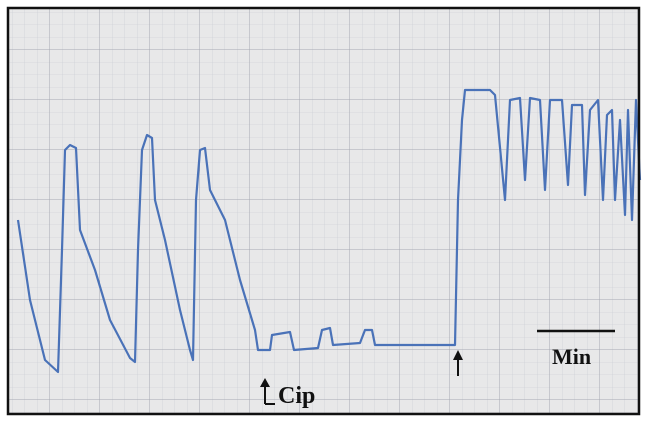 Image resolution: width=647 pixels, height=422 pixels. What do you see at coordinates (458, 363) in the screenshot?
I see `washout-arrow` at bounding box center [458, 363].